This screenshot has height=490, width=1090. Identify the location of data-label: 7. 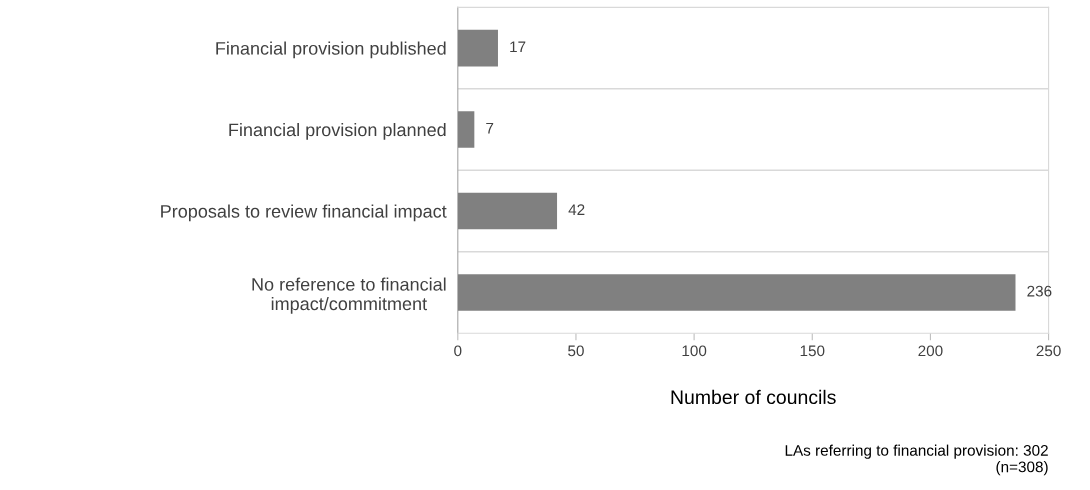
(490, 128).